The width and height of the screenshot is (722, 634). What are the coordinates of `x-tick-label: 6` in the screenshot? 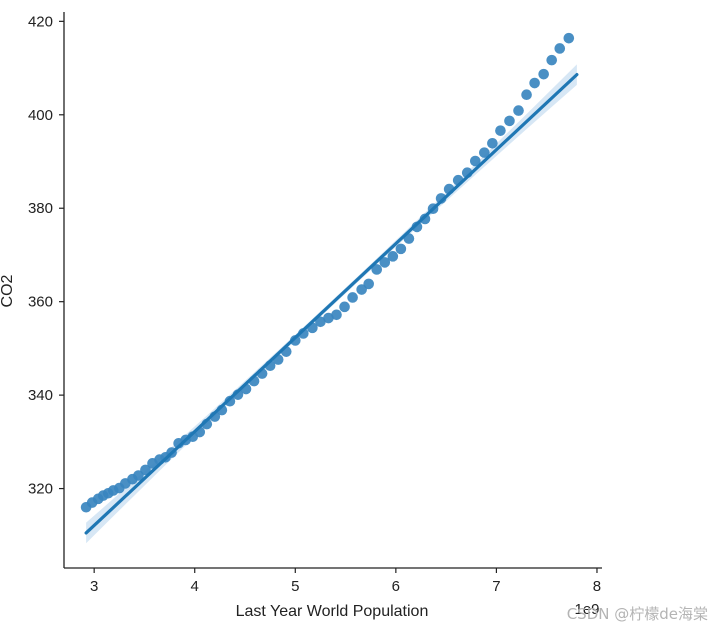 It's located at (396, 586).